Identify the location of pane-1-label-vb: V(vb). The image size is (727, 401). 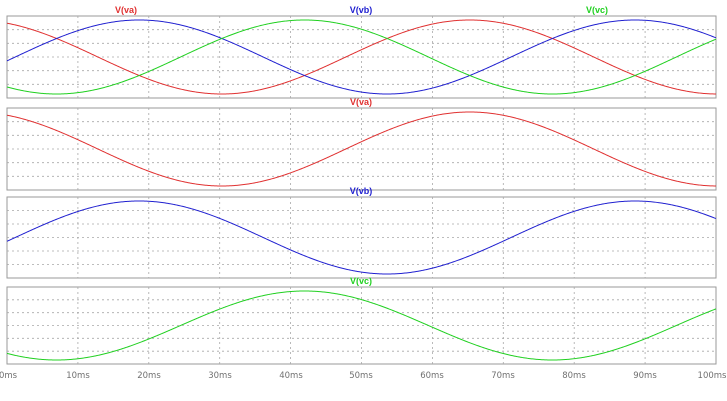
(361, 10).